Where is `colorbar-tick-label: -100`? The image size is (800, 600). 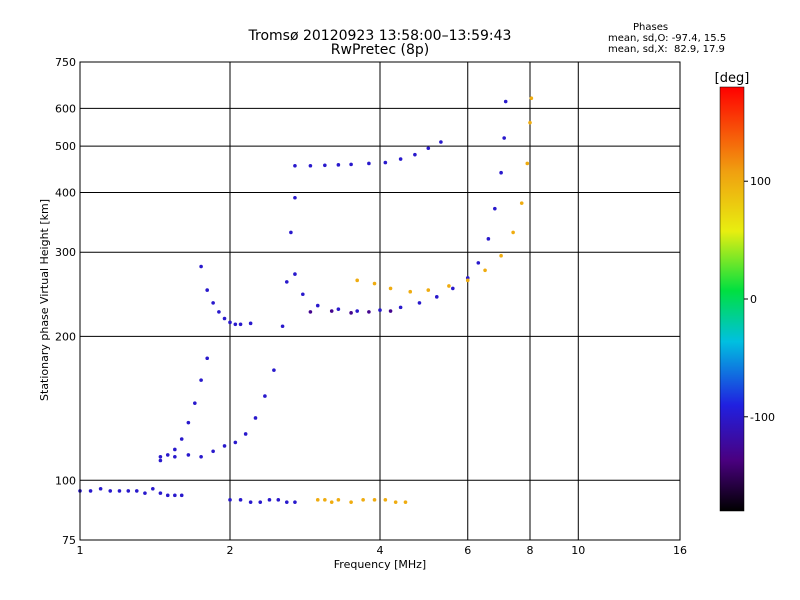
colorbar-tick-label: -100 is located at coordinates (762, 417).